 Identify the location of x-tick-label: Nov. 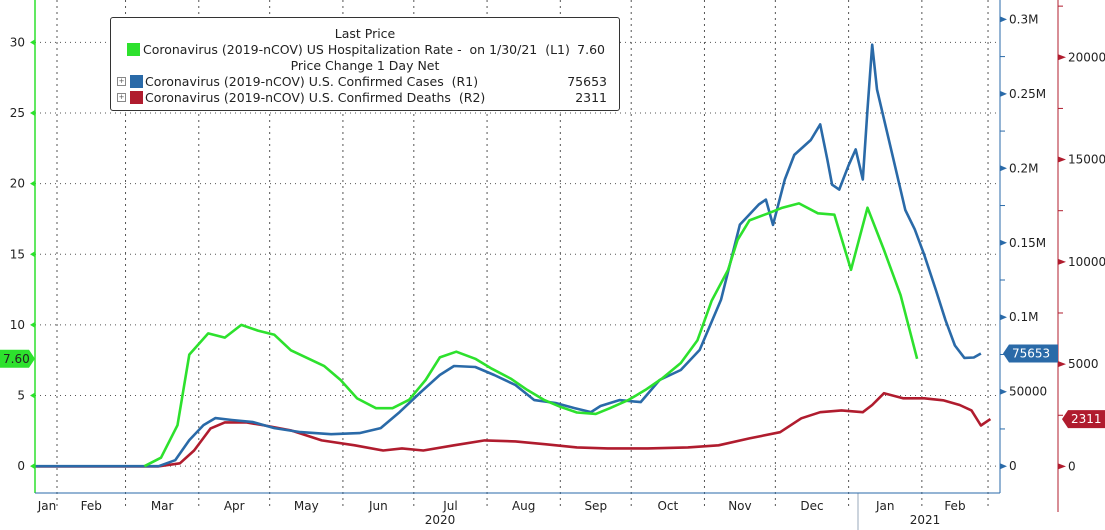
(739, 506).